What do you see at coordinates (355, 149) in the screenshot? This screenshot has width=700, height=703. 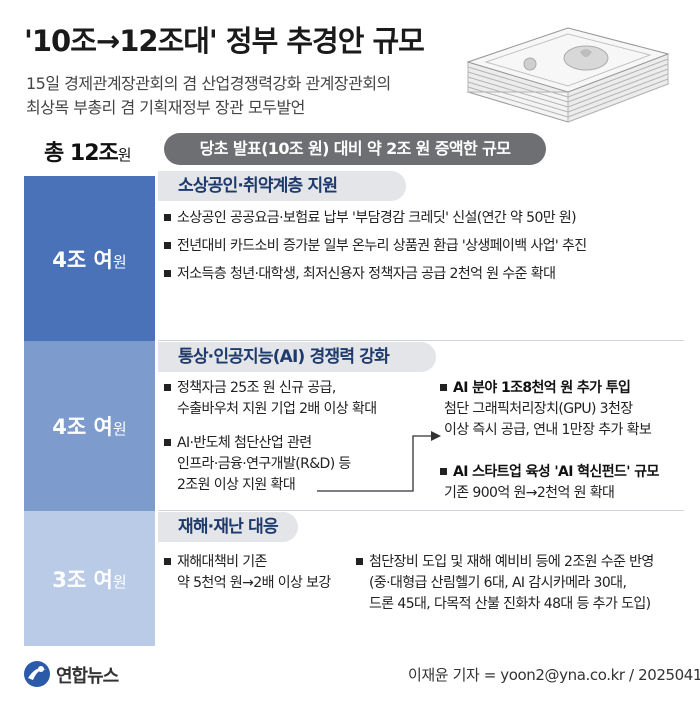 I see `total-description-pill: 당초 발표(10조 원) 대비 약 2조 원 증액한 규모` at bounding box center [355, 149].